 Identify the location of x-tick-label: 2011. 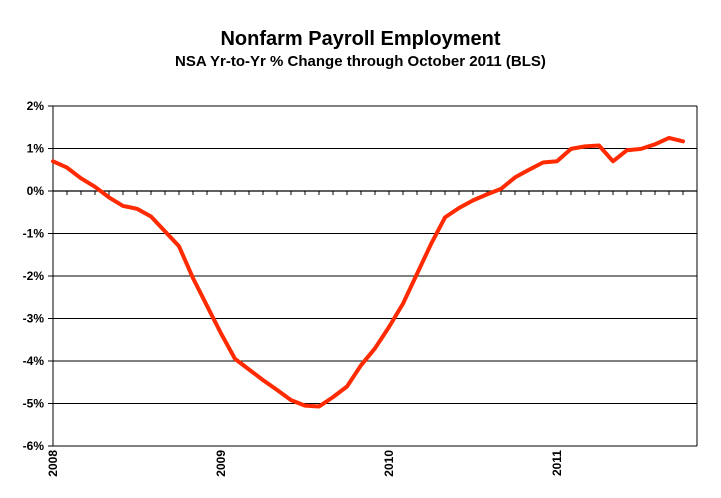
(557, 463).